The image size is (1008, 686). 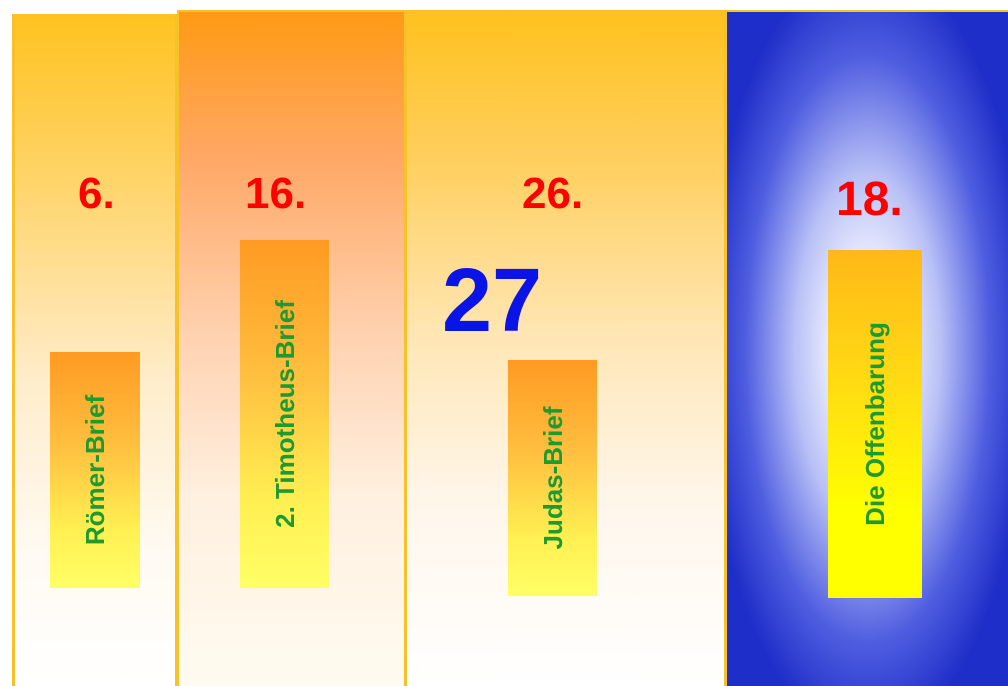 What do you see at coordinates (869, 199) in the screenshot?
I see `book-number-offenbarung: 18.` at bounding box center [869, 199].